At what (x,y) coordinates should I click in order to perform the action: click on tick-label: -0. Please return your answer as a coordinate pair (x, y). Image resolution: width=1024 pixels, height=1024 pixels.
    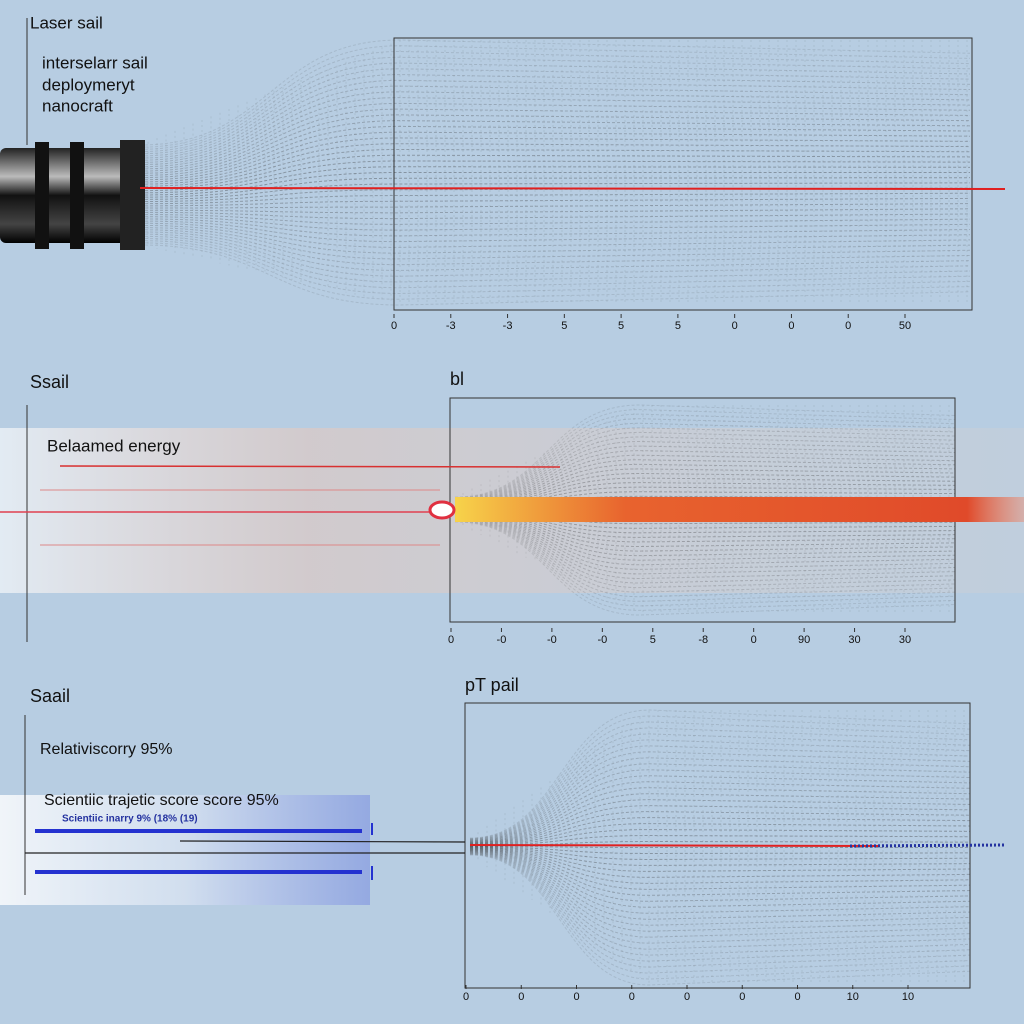
    Looking at the image, I should click on (602, 640).